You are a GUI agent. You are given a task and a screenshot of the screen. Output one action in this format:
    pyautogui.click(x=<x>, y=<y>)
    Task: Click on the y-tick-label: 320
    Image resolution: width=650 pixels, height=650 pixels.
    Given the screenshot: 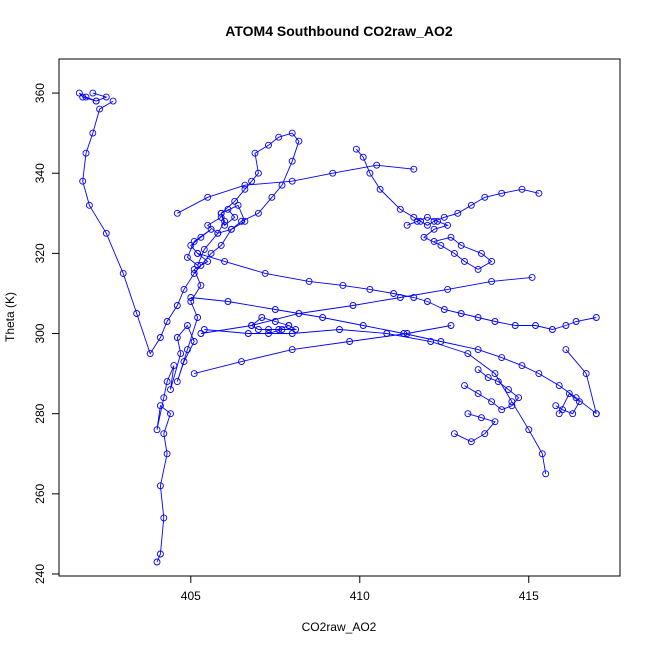 What is the action you would take?
    pyautogui.click(x=40, y=253)
    